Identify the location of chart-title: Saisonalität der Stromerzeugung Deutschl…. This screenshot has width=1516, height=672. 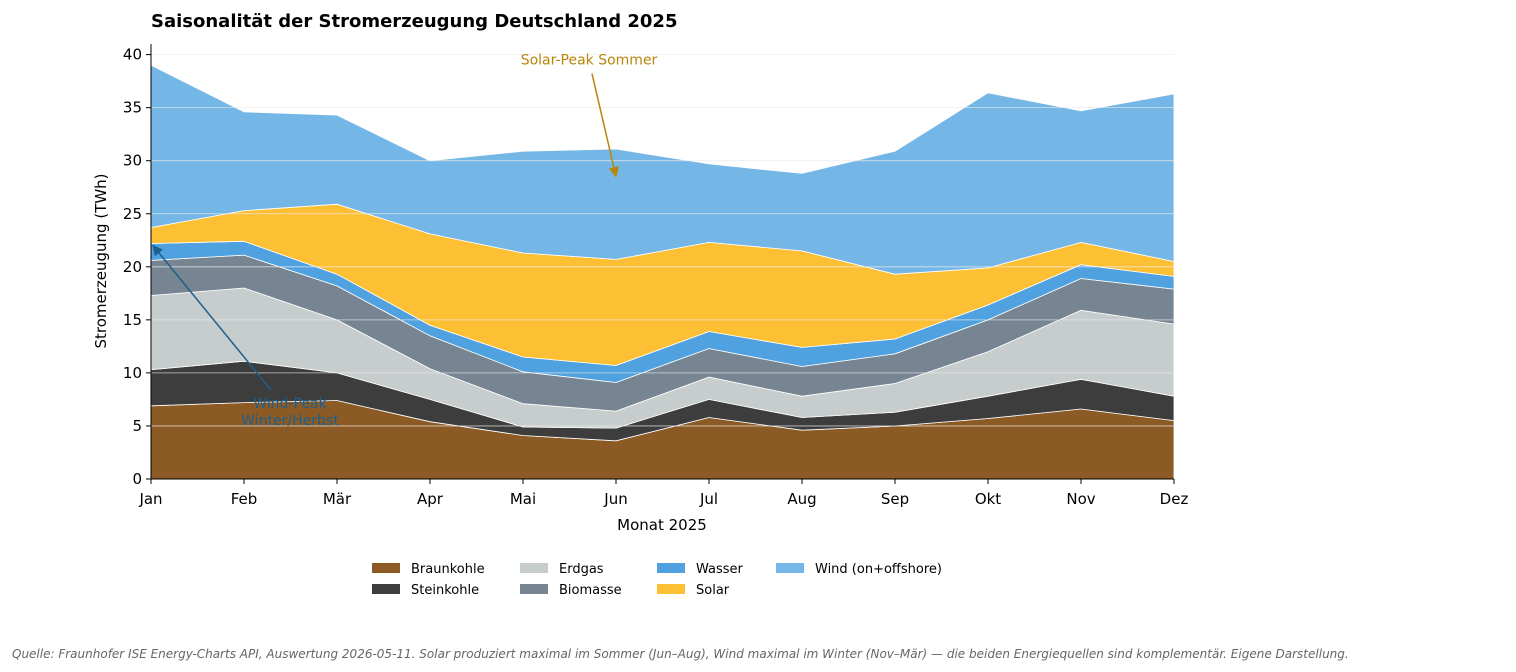
(414, 21).